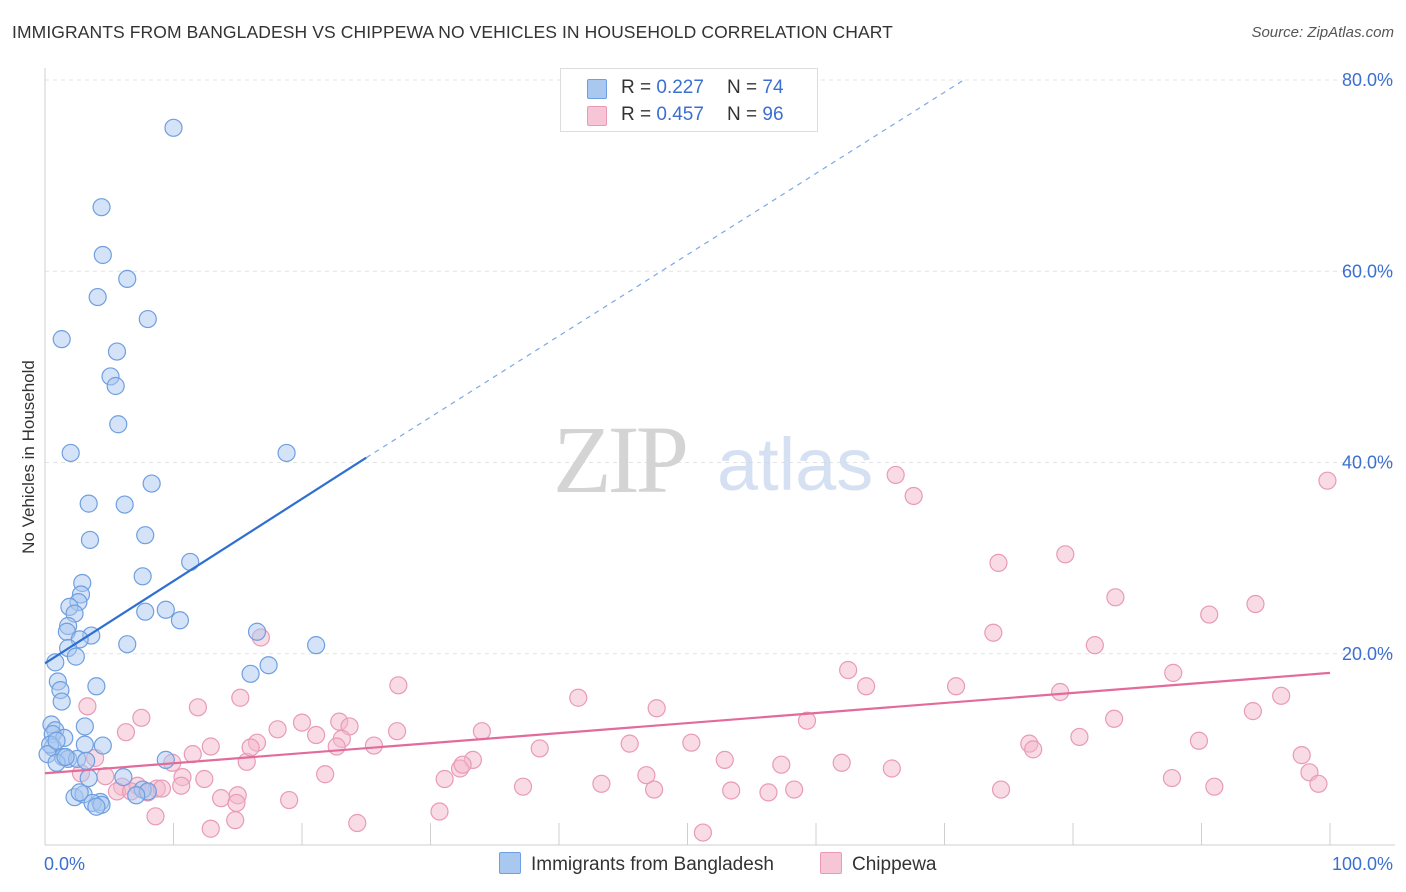 The image size is (1406, 892). I want to click on bottom-legend-bangladesh: Immigrants from Bangladesh, so click(636, 864).